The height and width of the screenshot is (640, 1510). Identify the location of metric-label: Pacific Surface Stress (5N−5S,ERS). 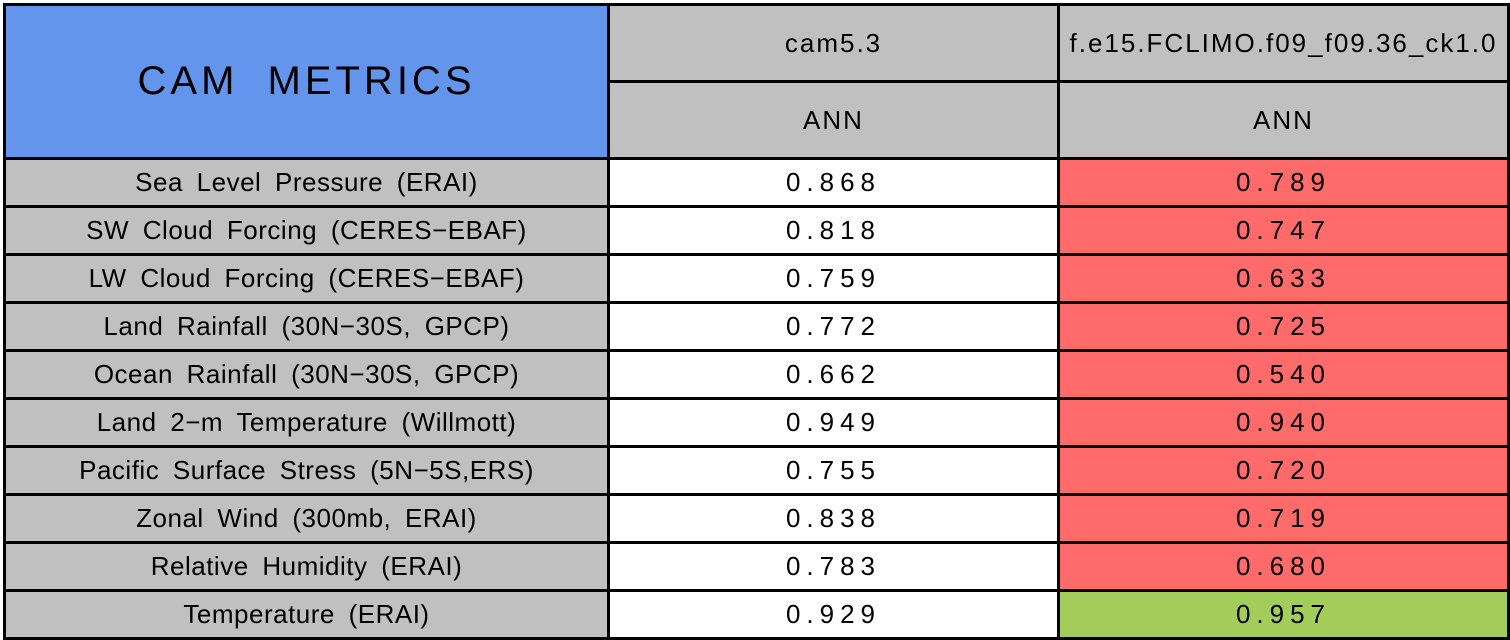
(306, 470).